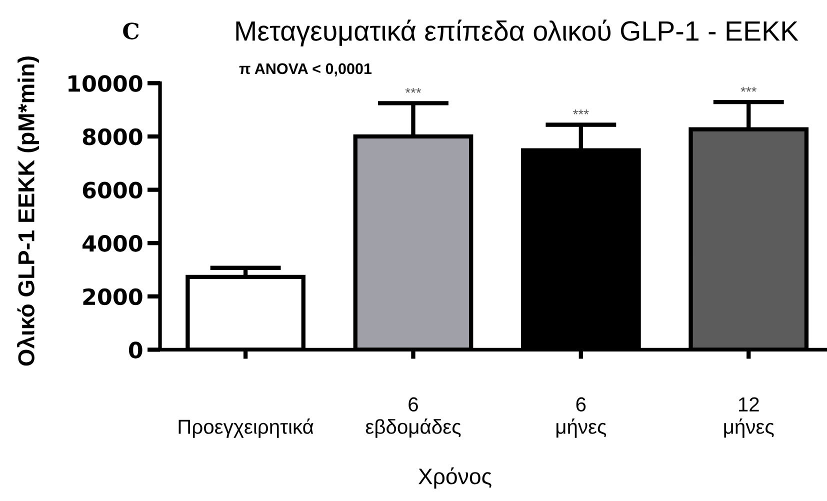 This screenshot has height=501, width=827. I want to click on y-tick-label: 4000, so click(112, 243).